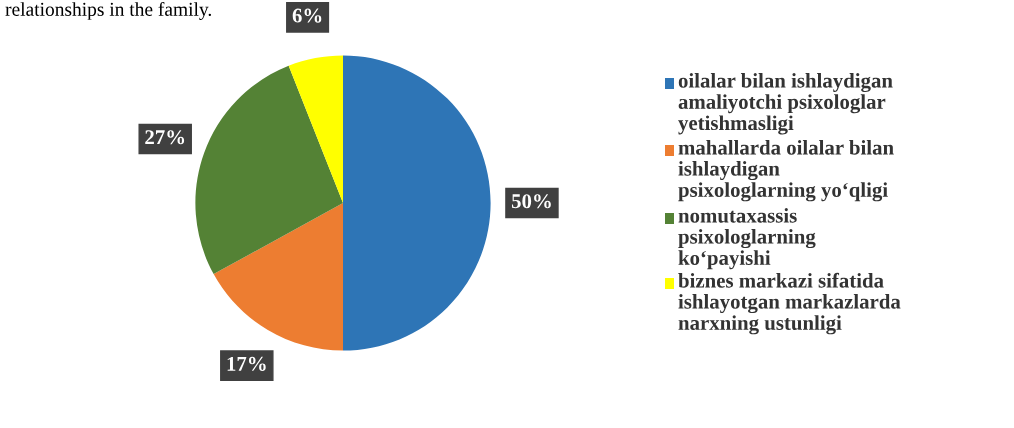 Image resolution: width=1014 pixels, height=428 pixels. What do you see at coordinates (307, 15) in the screenshot?
I see `data-label: 6%` at bounding box center [307, 15].